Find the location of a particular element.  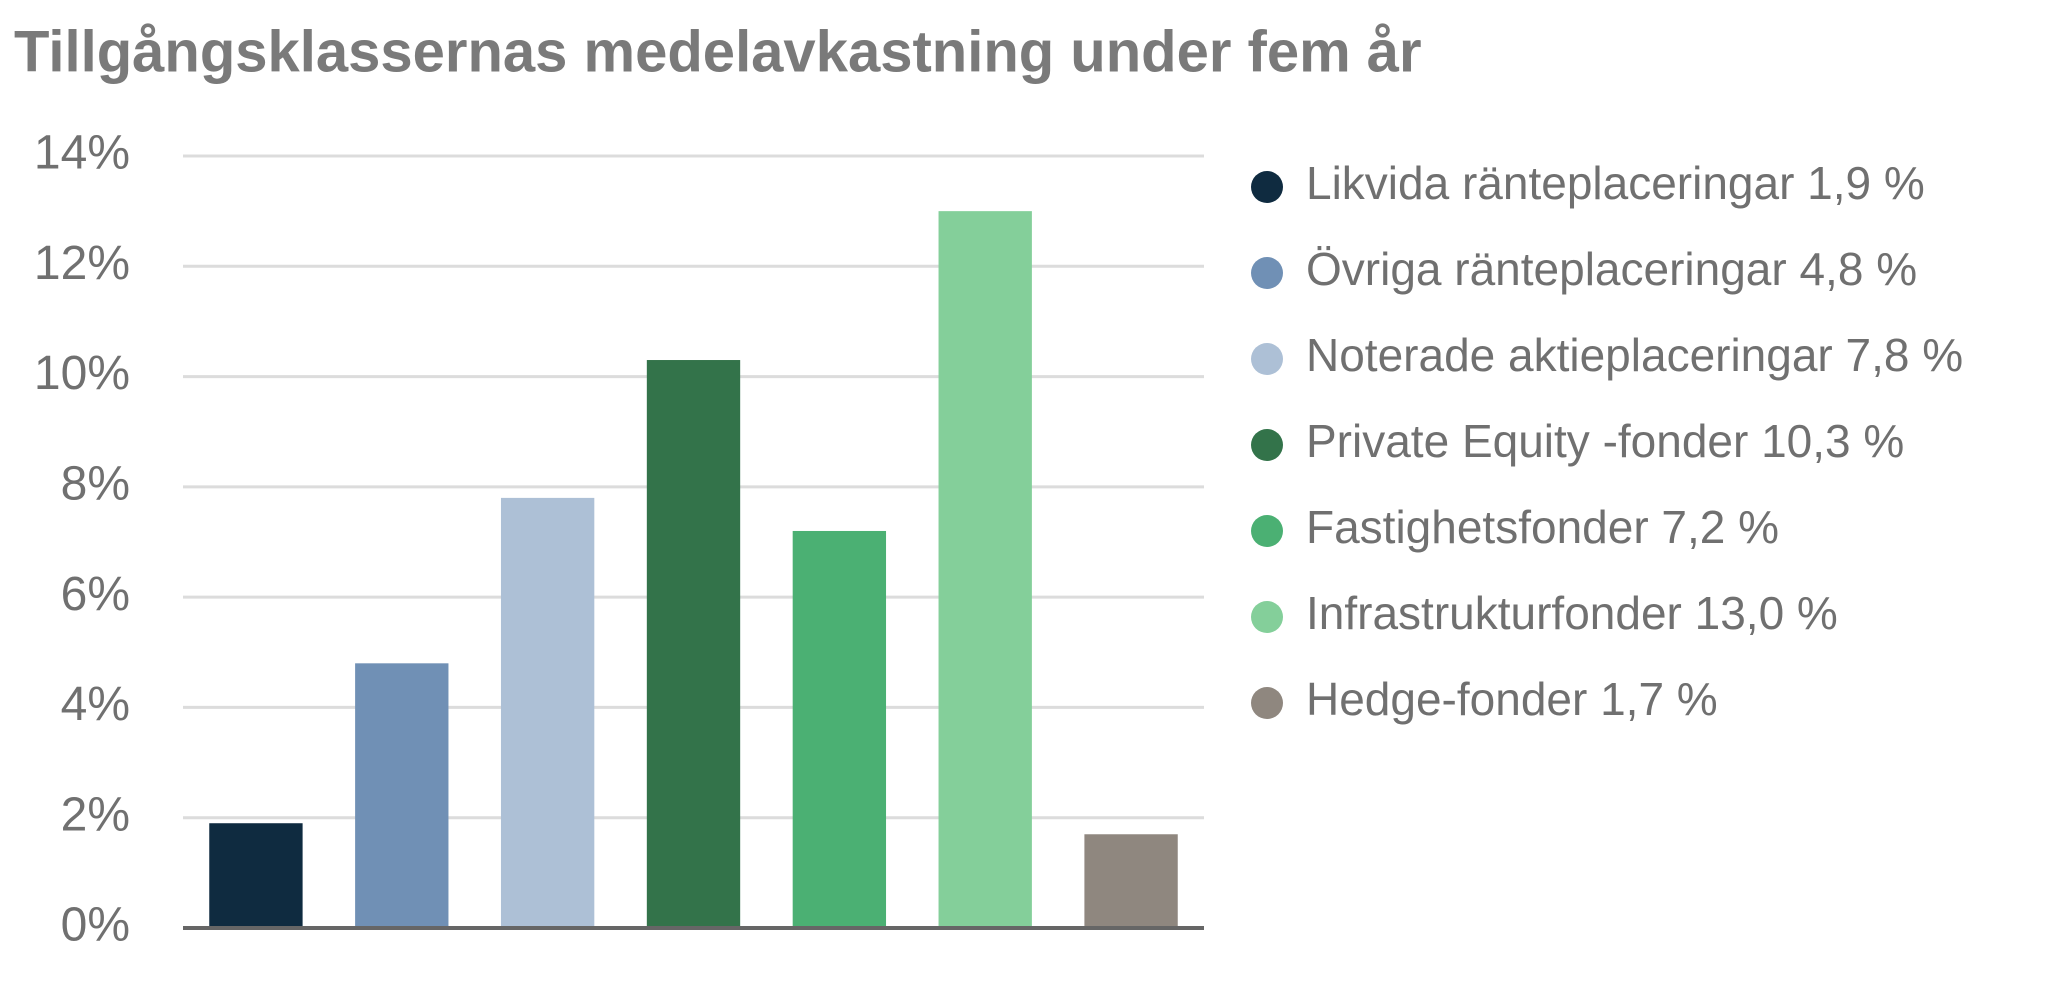

legend-label: Noterade aktieplaceringar 7,8 % is located at coordinates (1634, 355).